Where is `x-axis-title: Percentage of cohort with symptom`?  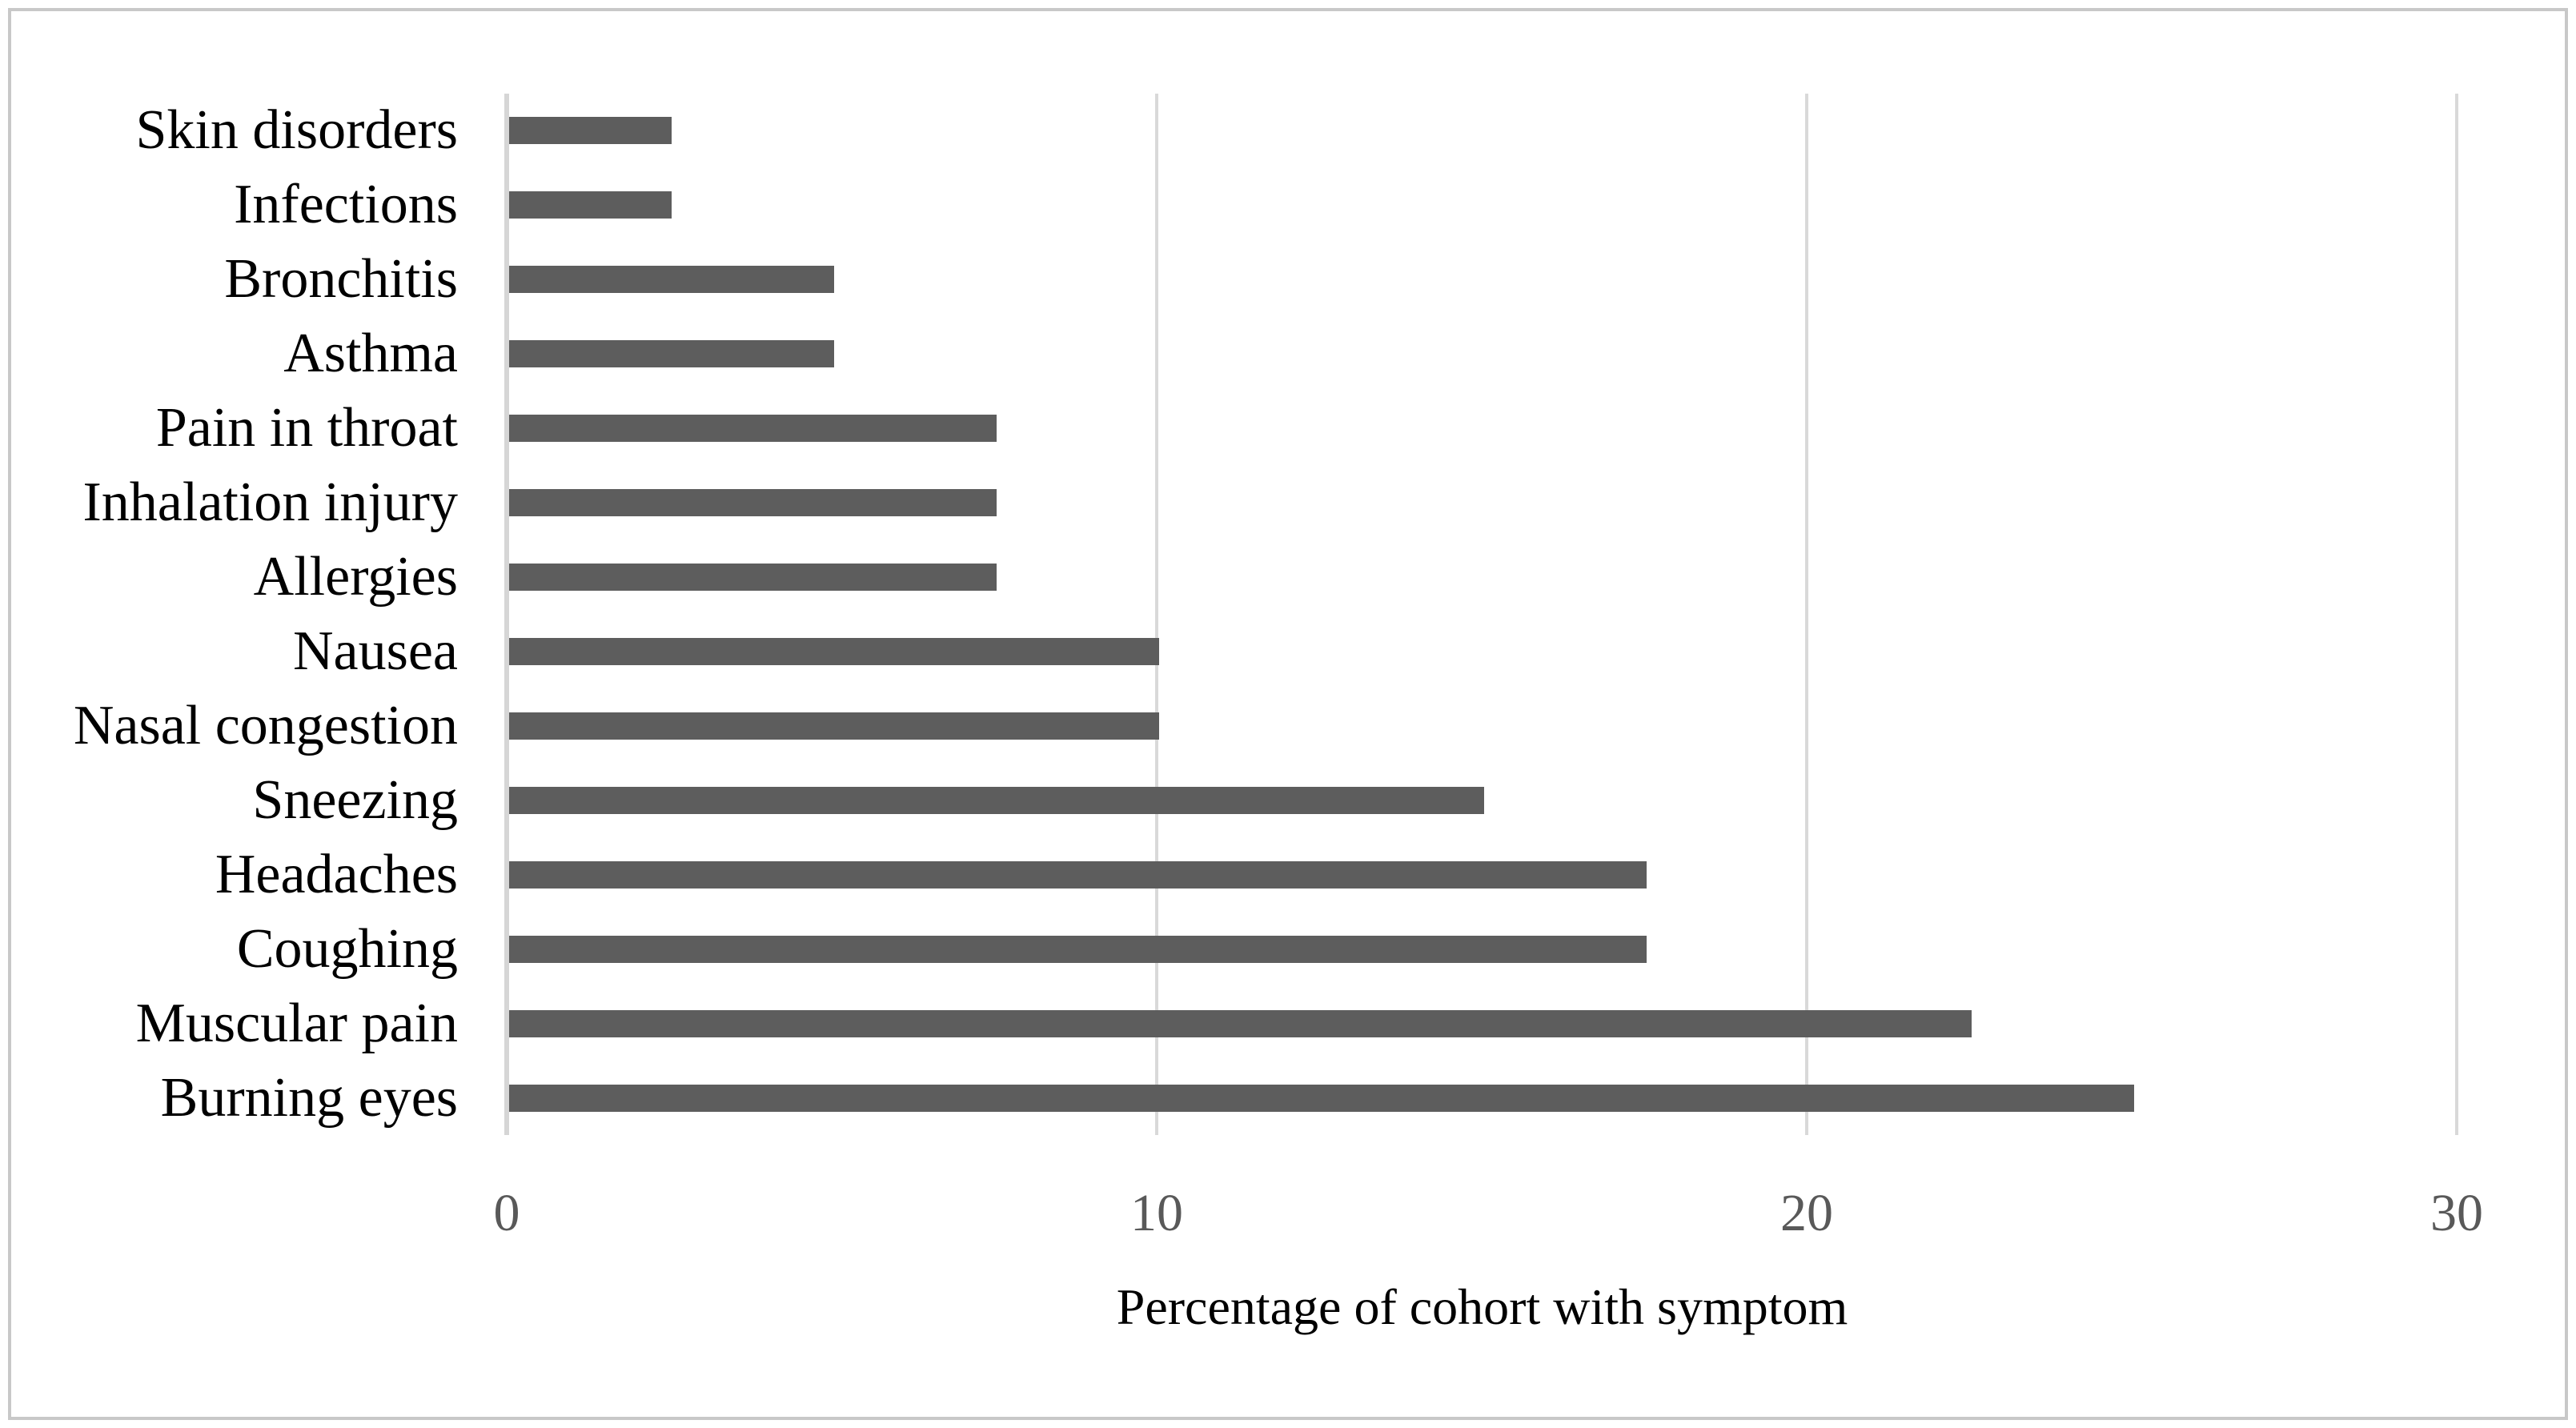
x-axis-title: Percentage of cohort with symptom is located at coordinates (1482, 1306).